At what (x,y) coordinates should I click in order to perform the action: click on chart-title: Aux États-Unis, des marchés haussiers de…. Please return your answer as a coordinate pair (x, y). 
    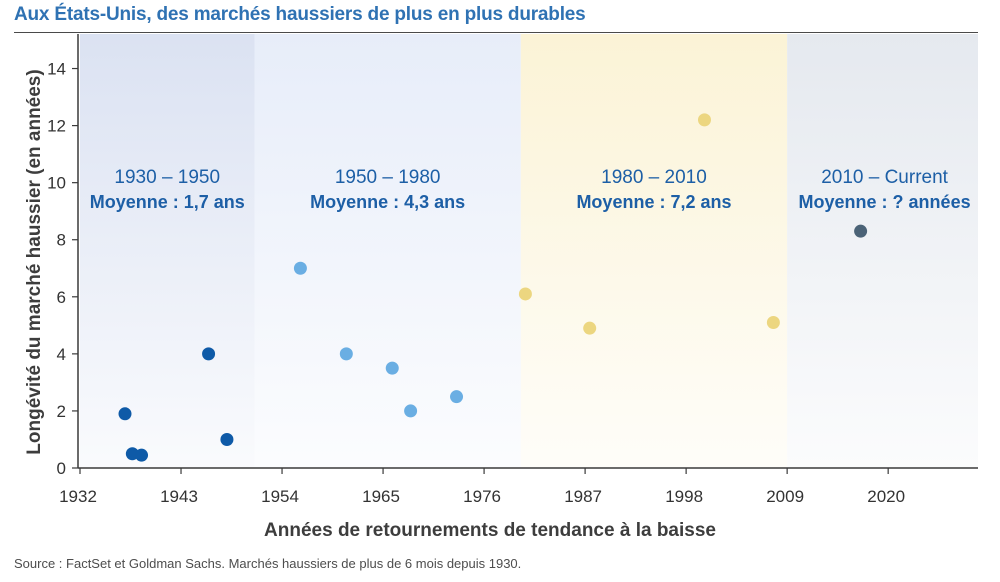
    Looking at the image, I should click on (300, 14).